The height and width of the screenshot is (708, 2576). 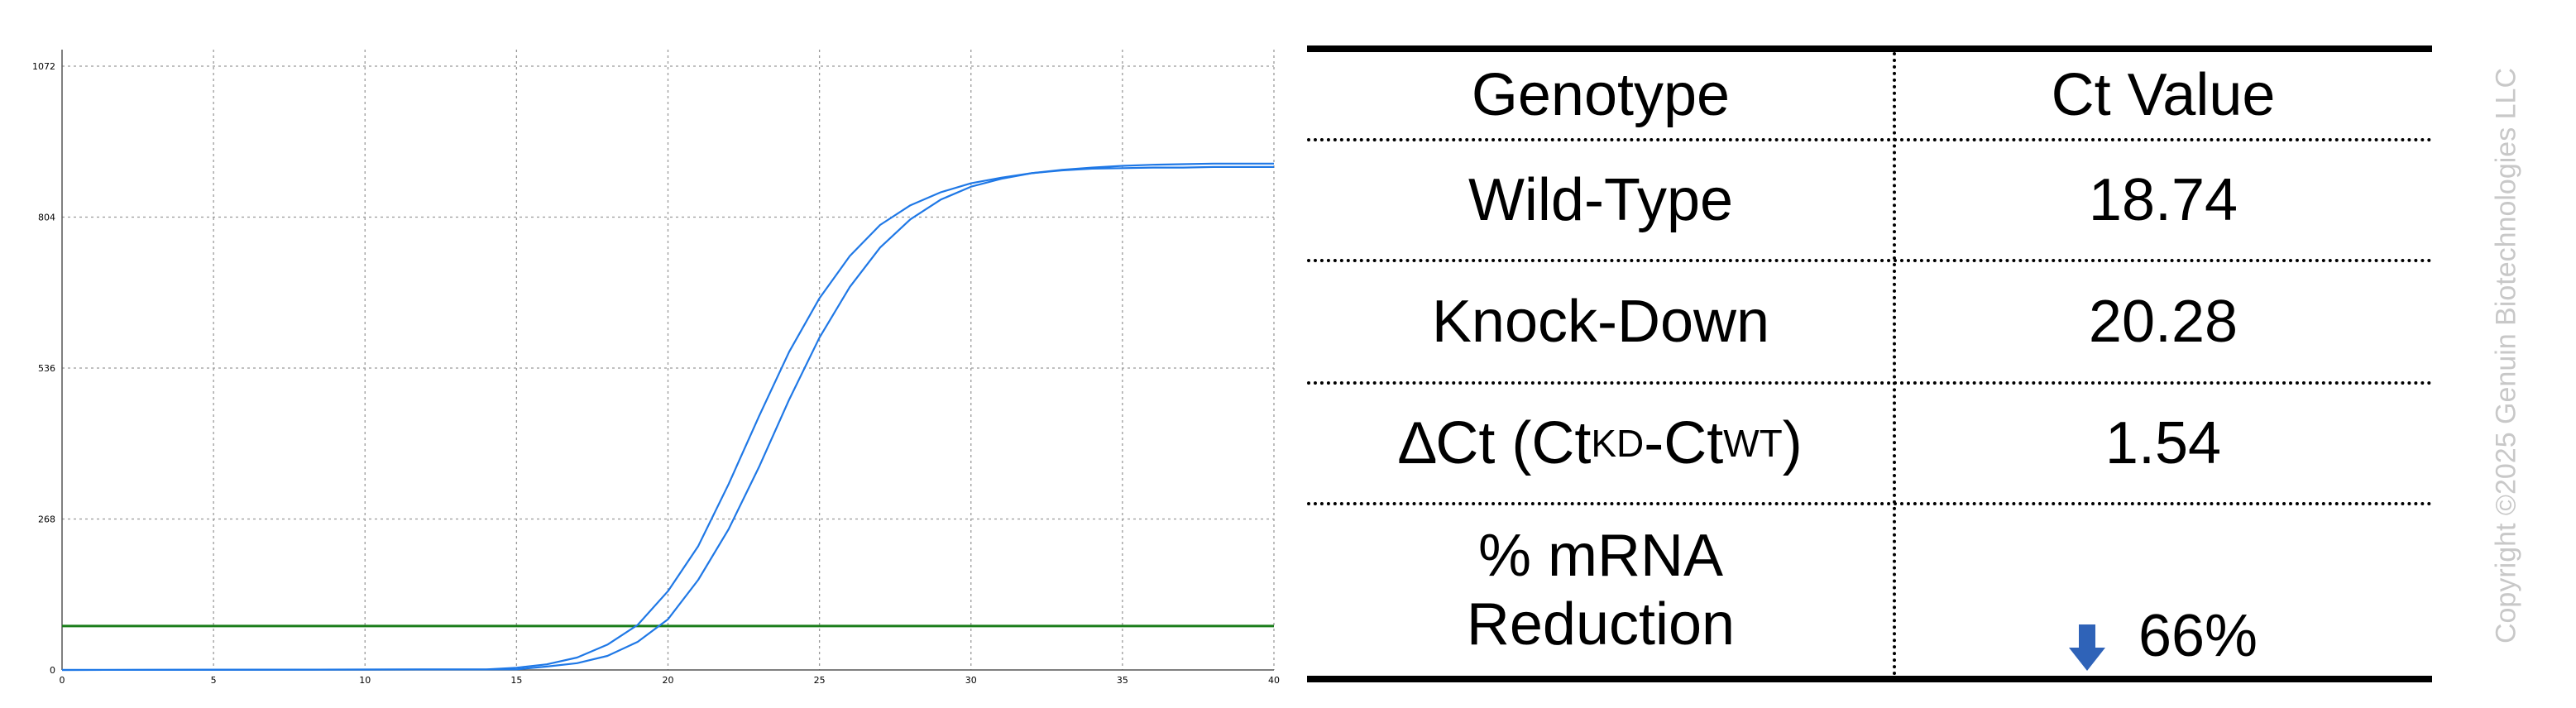 What do you see at coordinates (1753, 443) in the screenshot?
I see `subscript-wt: WT` at bounding box center [1753, 443].